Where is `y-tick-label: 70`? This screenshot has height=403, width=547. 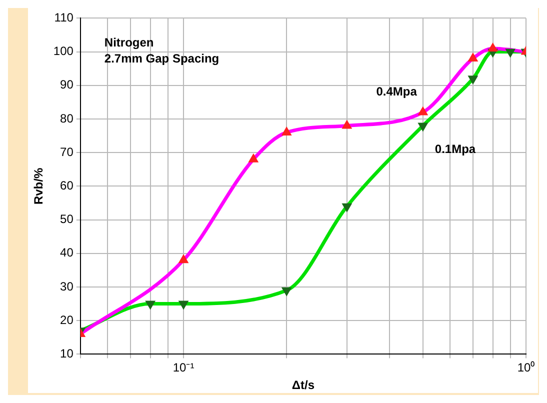
y-tick-label: 70 is located at coordinates (67, 151).